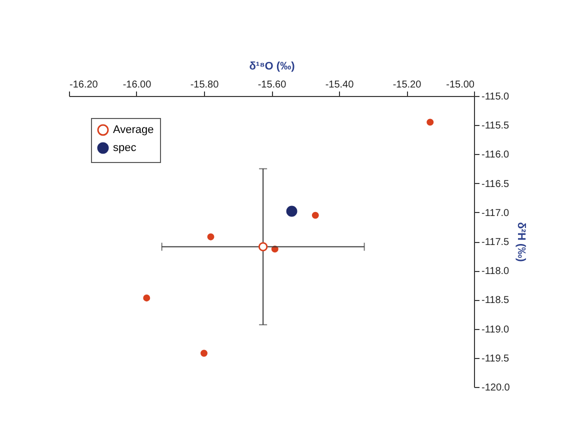 Image resolution: width=564 pixels, height=434 pixels. What do you see at coordinates (496, 358) in the screenshot?
I see `y-tick-label: -119.5` at bounding box center [496, 358].